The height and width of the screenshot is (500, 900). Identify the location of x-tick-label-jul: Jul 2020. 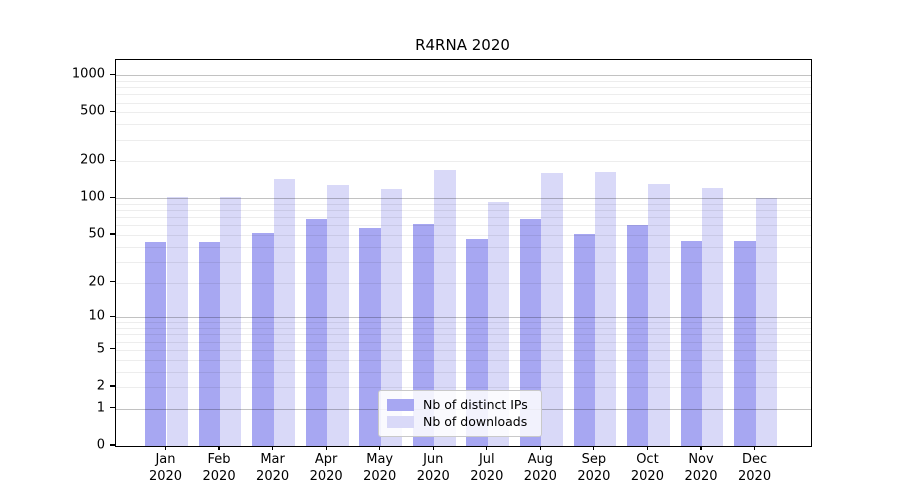
(487, 468).